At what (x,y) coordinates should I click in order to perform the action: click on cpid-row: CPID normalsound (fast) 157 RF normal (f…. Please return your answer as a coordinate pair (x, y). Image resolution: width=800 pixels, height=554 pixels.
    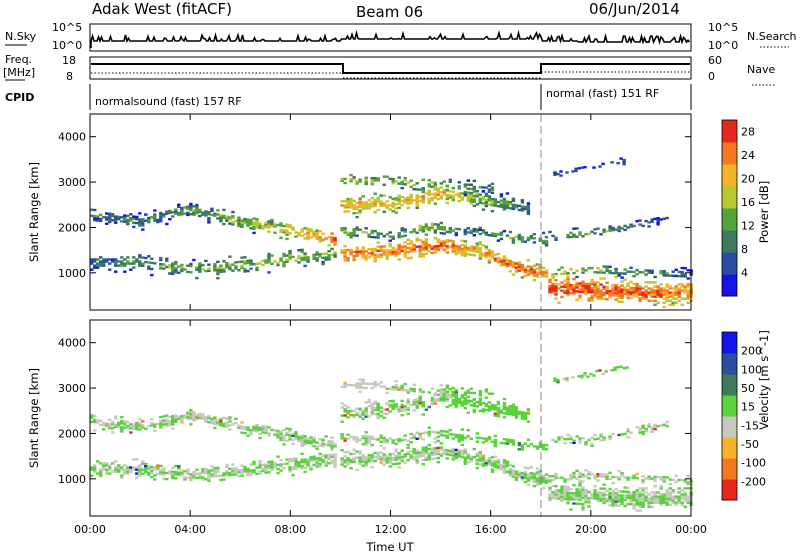
    Looking at the image, I should click on (348, 97).